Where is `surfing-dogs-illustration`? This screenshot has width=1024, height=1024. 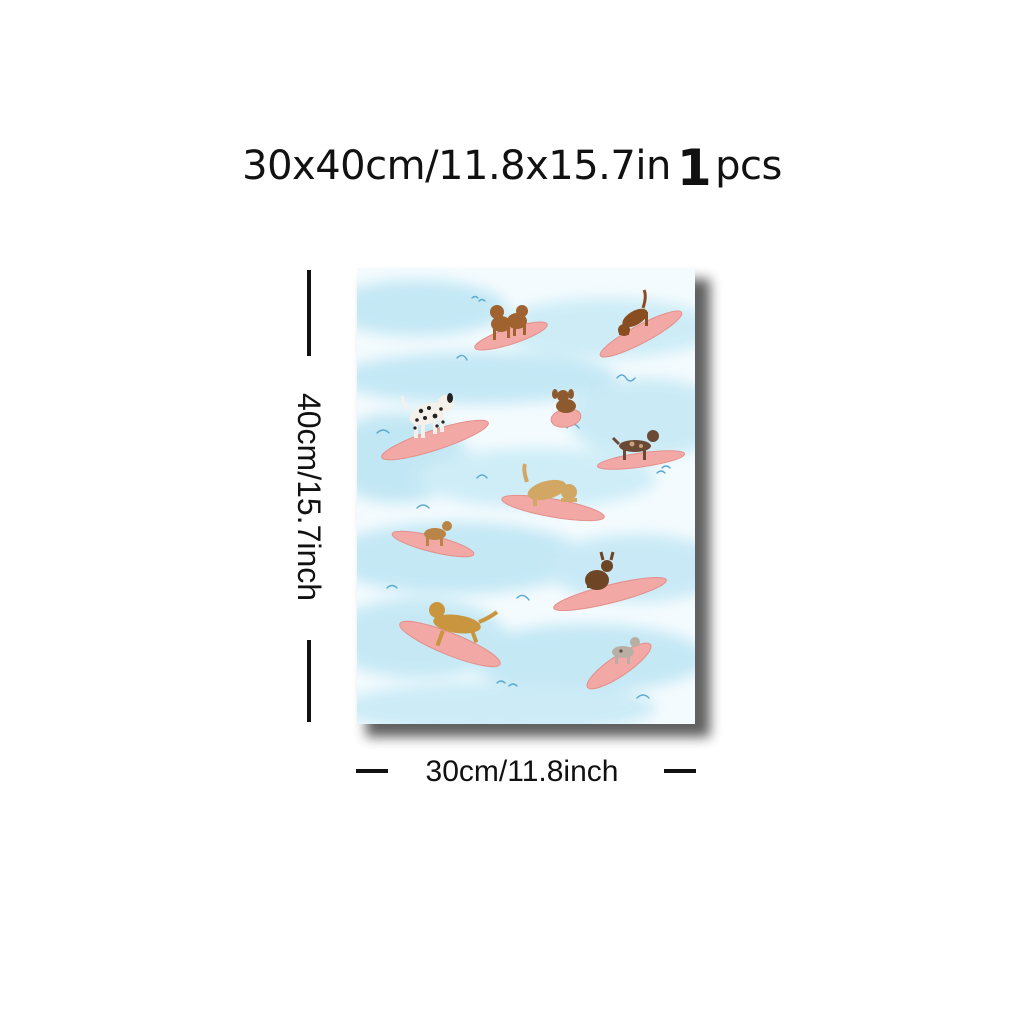
surfing-dogs-illustration is located at coordinates (526, 496).